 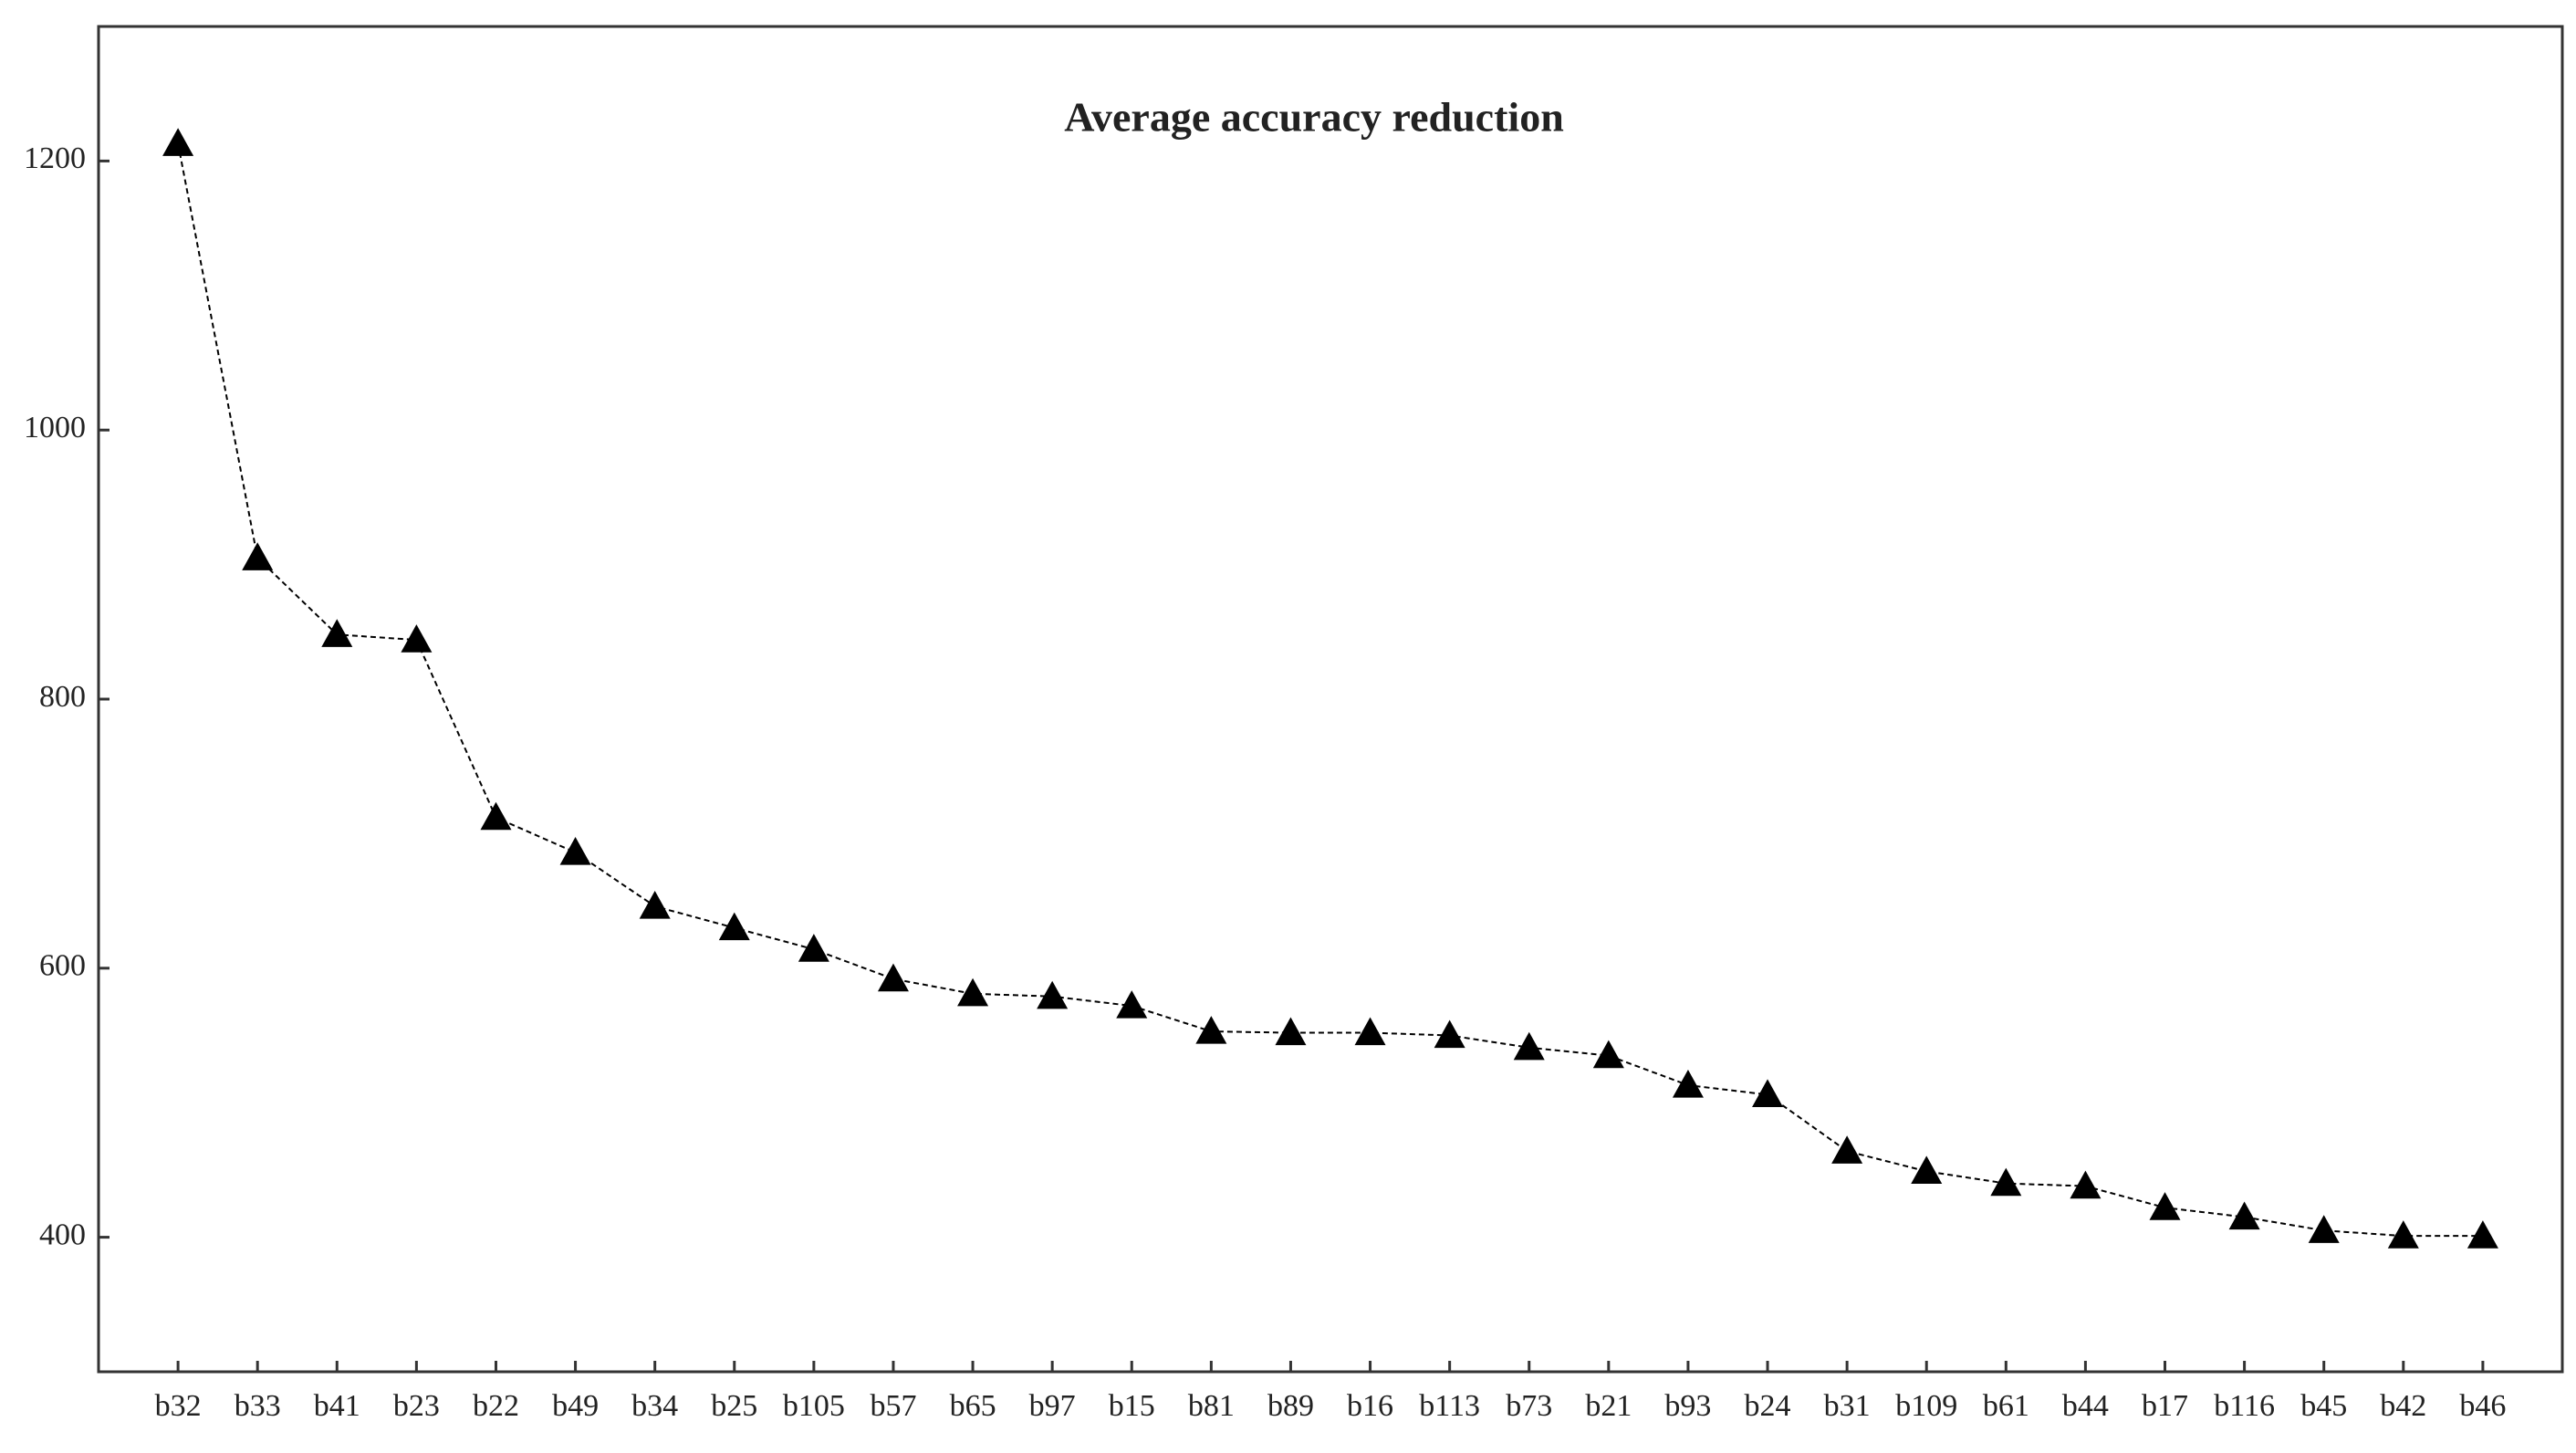 What do you see at coordinates (1768, 1406) in the screenshot?
I see `x-tick-label: b24` at bounding box center [1768, 1406].